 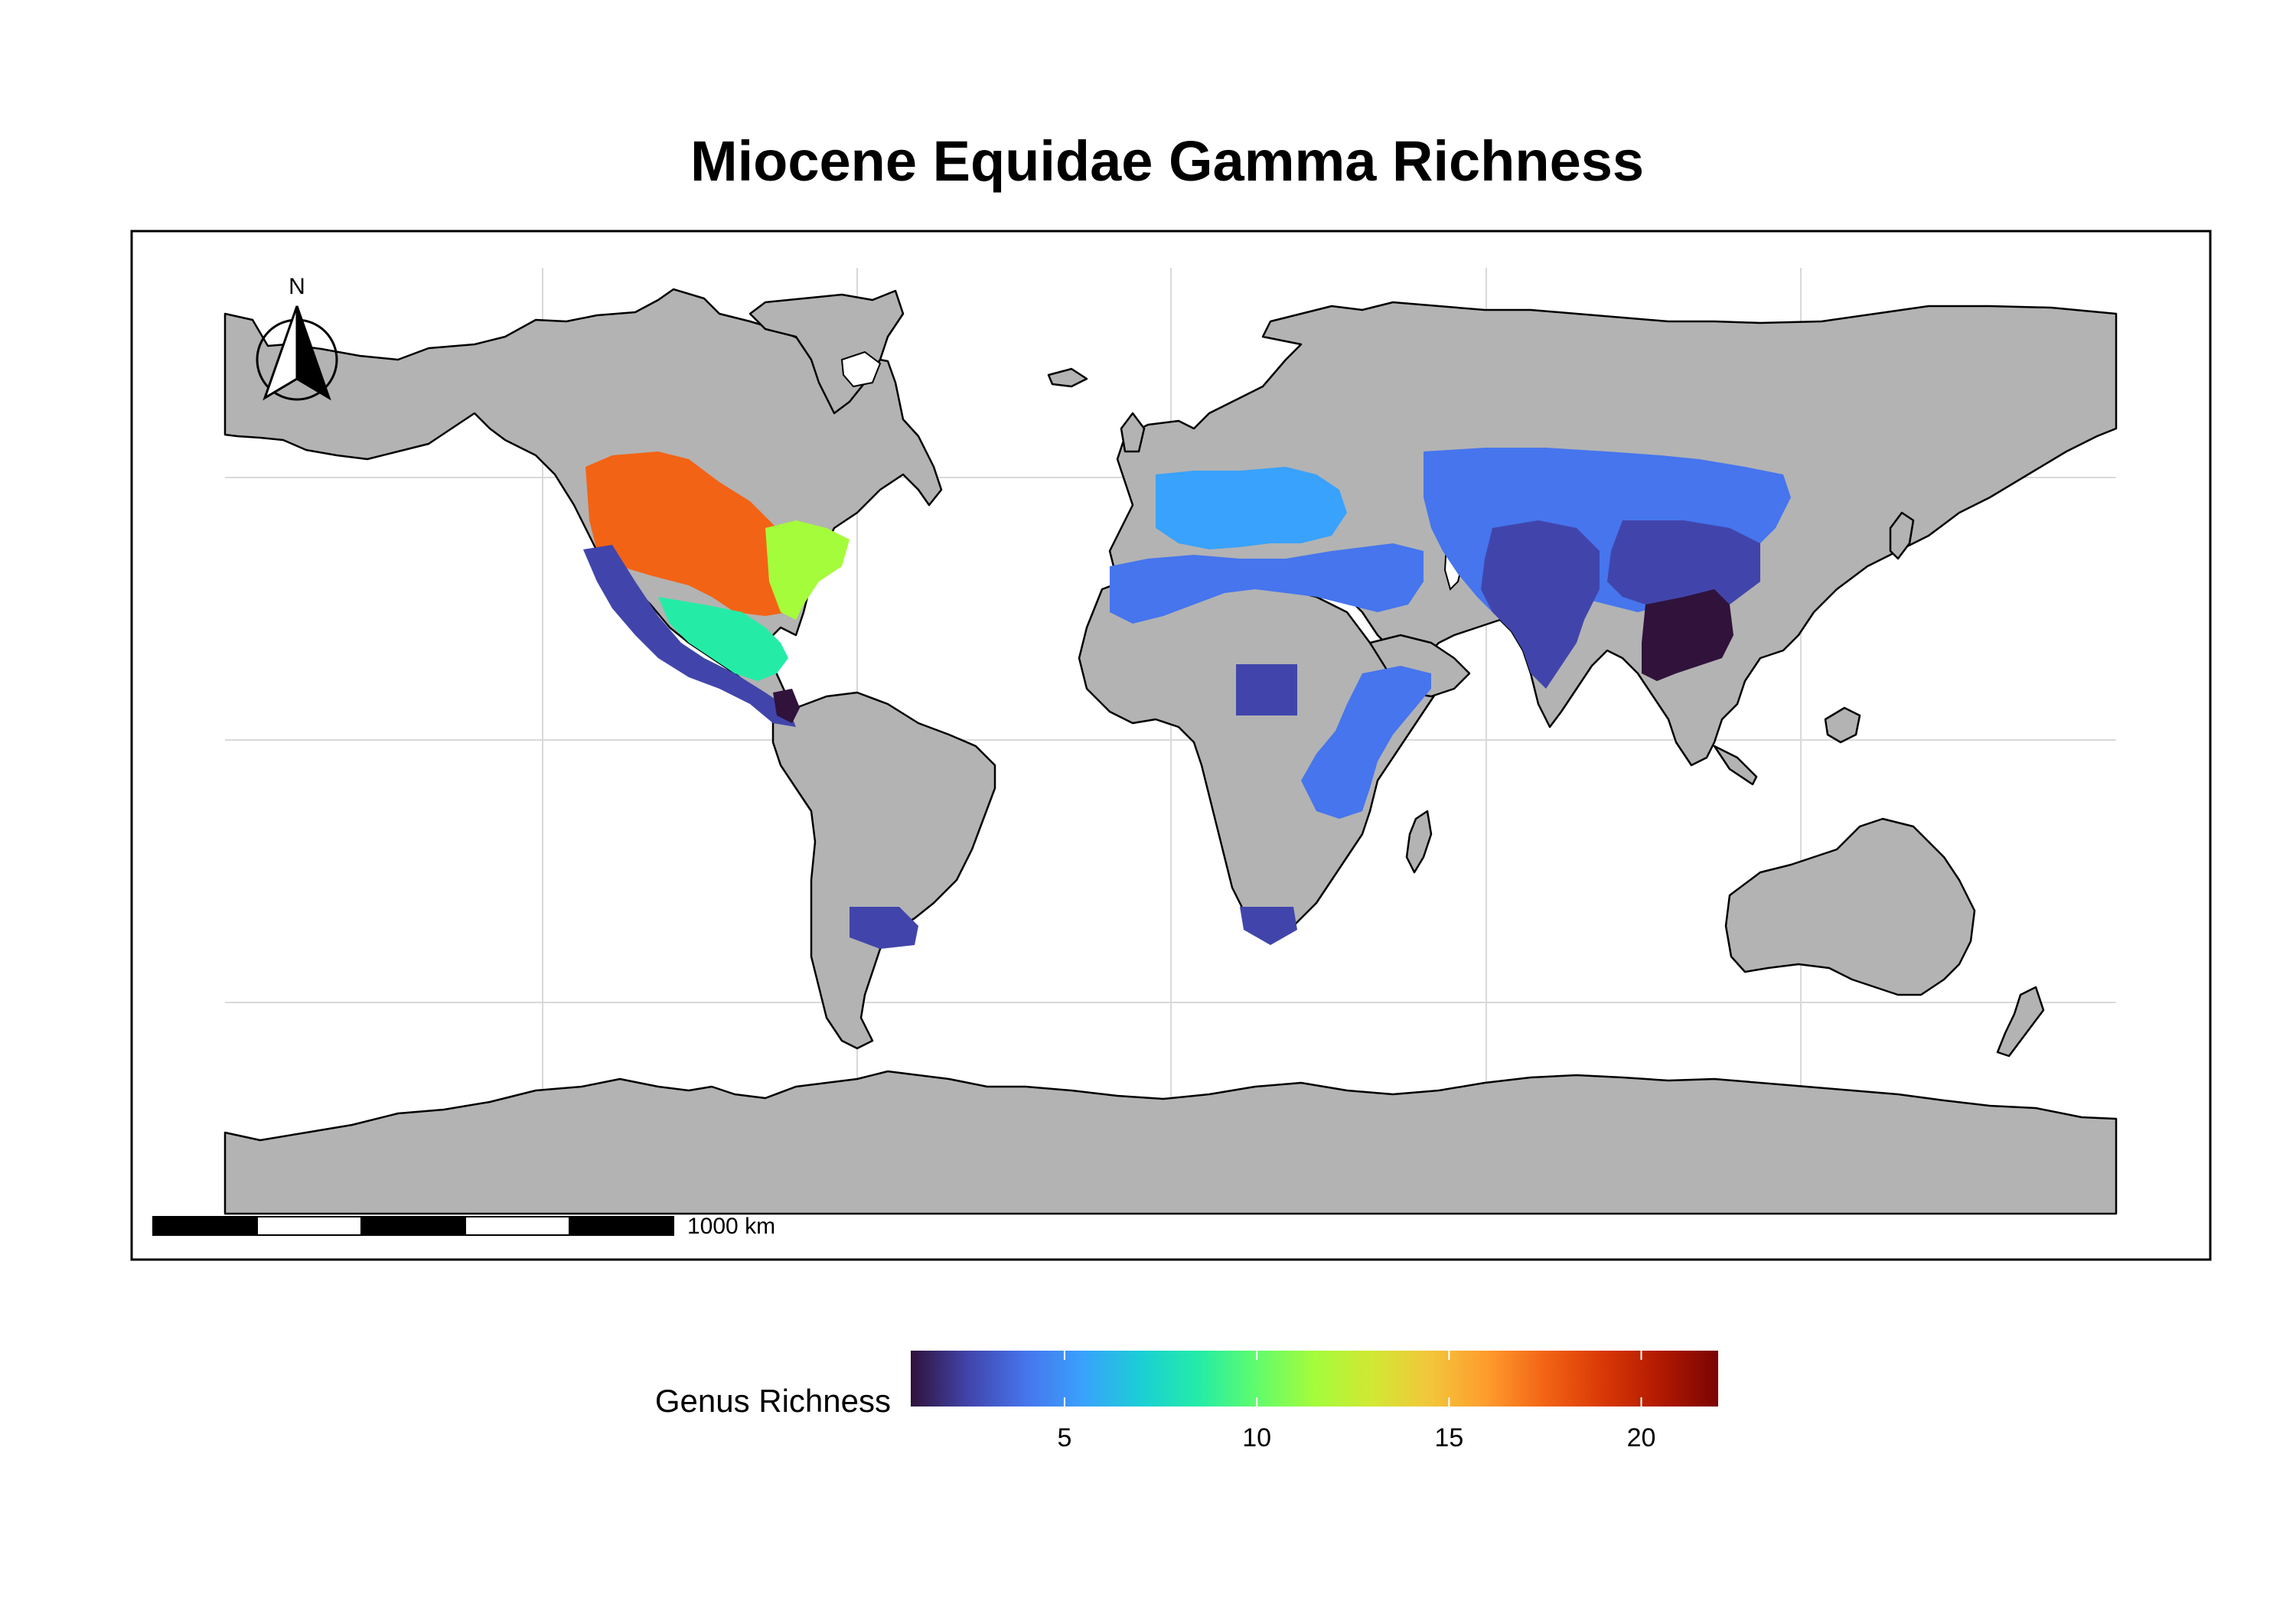 I want to click on richness-cell-mexico, so click(x=723, y=639).